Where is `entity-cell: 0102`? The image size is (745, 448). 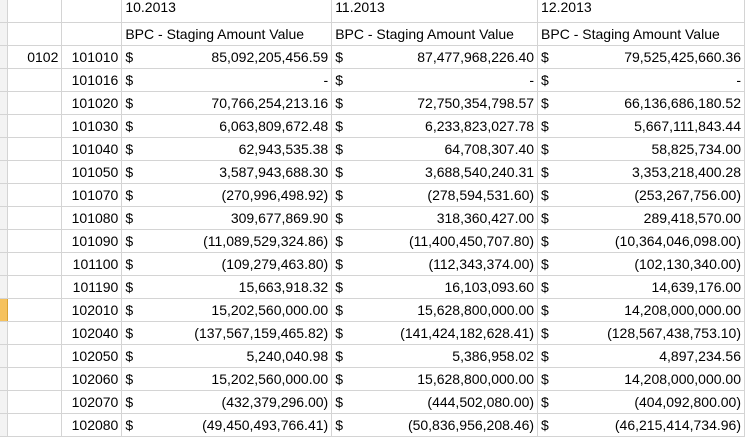 entity-cell: 0102 is located at coordinates (35, 57).